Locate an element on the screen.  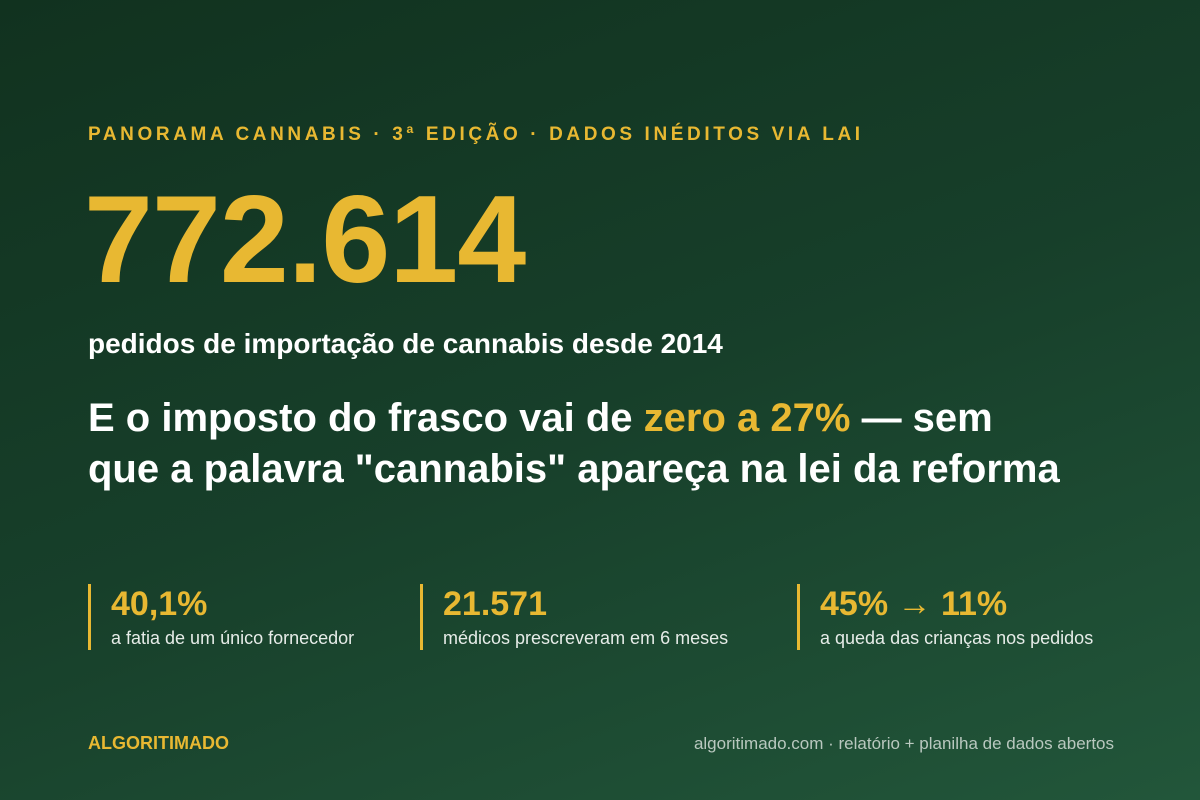
stat-value: 40,1% is located at coordinates (159, 604).